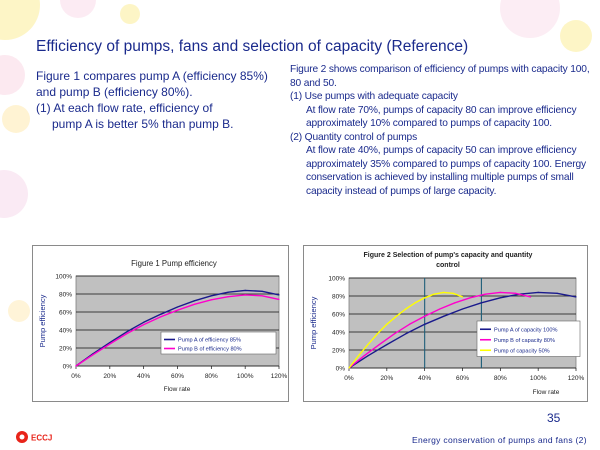 The height and width of the screenshot is (450, 600). Describe the element at coordinates (374, 96) in the screenshot. I see `right-text-item1-head: (1) Use pumps with adequate capacity` at that location.